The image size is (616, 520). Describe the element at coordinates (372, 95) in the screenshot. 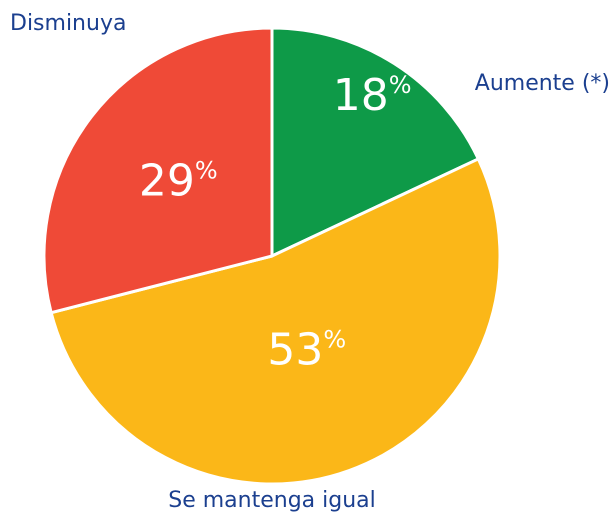

I see `value-label: 18%` at that location.